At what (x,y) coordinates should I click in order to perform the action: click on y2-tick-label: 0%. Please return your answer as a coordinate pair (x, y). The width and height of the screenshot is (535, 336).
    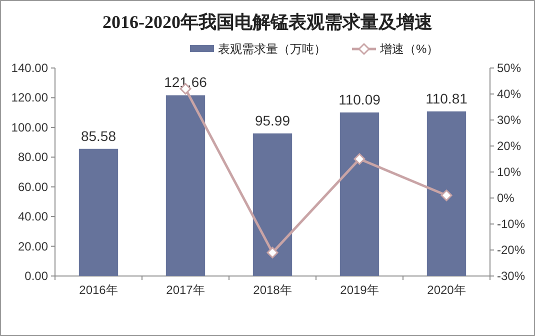
    Looking at the image, I should click on (506, 198).